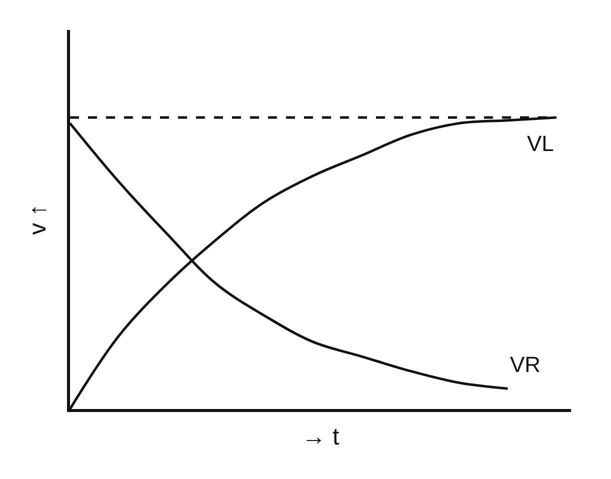 Image resolution: width=611 pixels, height=479 pixels. I want to click on y-axis-title: v ↑, so click(38, 219).